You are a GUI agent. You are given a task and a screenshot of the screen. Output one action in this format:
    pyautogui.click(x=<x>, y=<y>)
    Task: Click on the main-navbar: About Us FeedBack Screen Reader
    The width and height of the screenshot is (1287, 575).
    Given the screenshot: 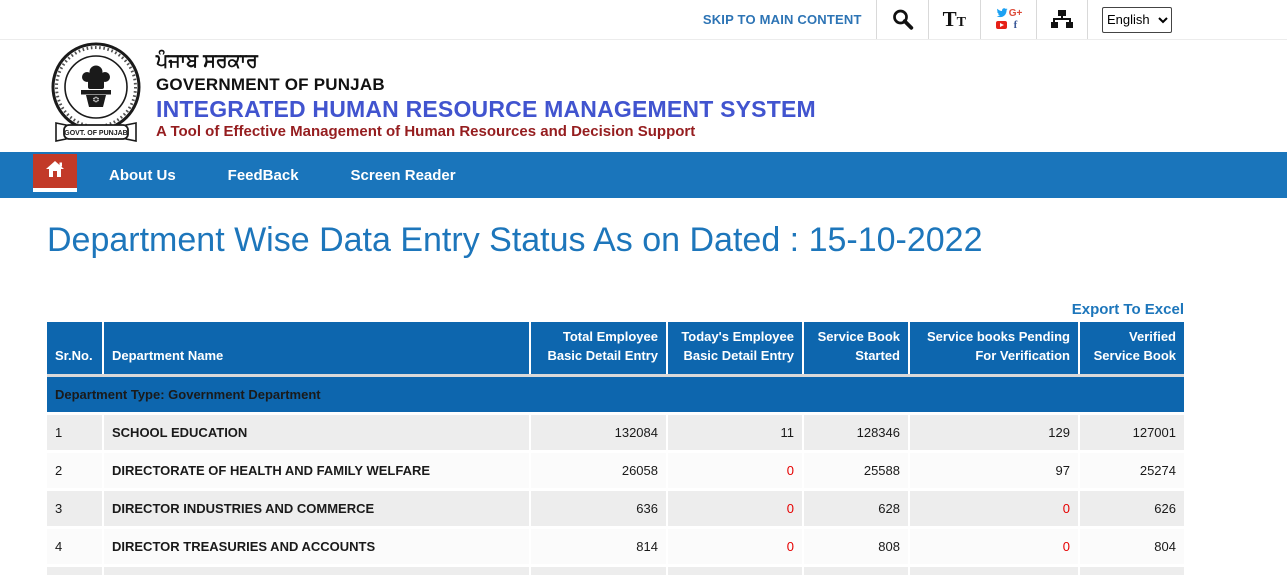 What is the action you would take?
    pyautogui.click(x=643, y=175)
    